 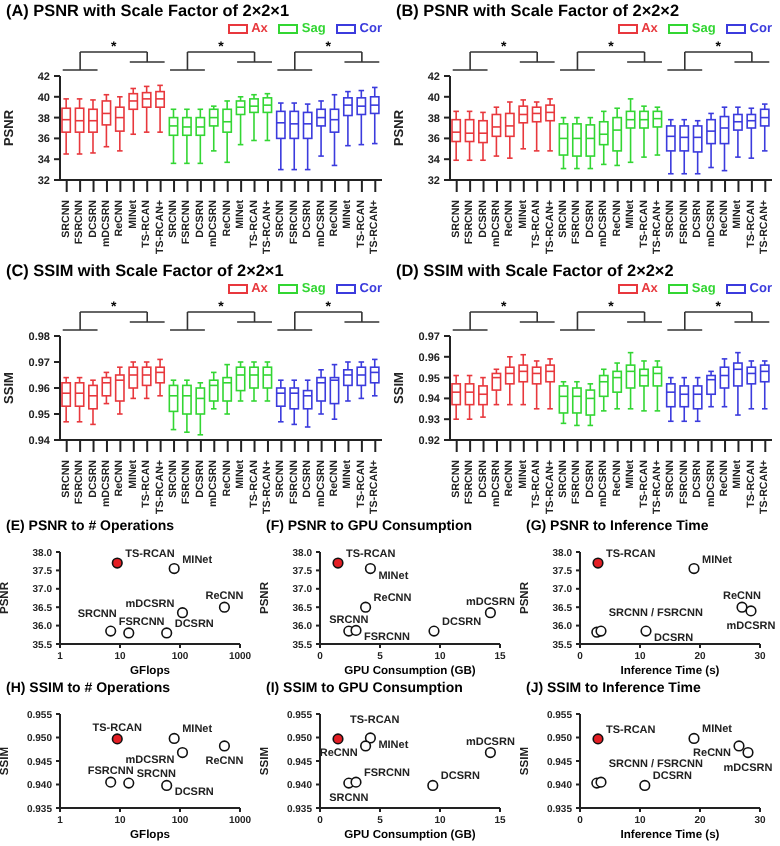 I want to click on chart-title: (C) SSIM with Scale Factor of 2×2×1, so click(x=145, y=271).